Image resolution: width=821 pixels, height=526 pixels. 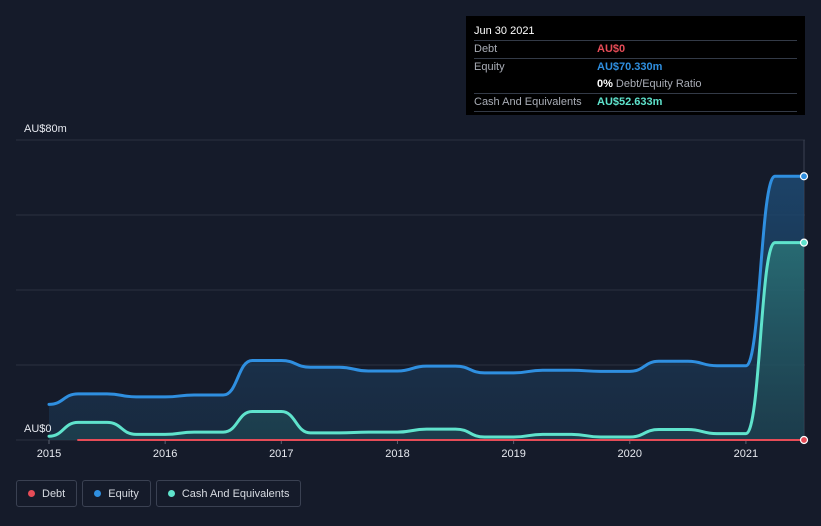 I want to click on tooltip-row-cash: Cash And Equivalents AU$52.633m, so click(x=635, y=103).